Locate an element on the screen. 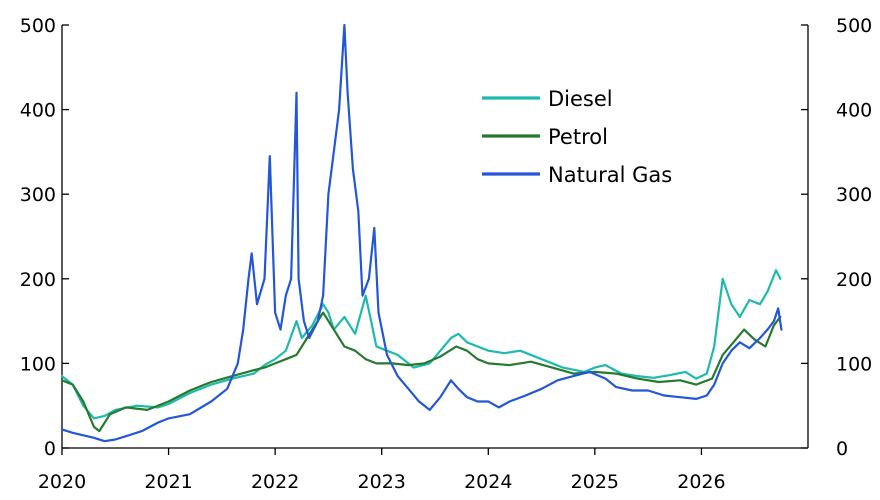  legend-label-diesel: Diesel is located at coordinates (580, 99).